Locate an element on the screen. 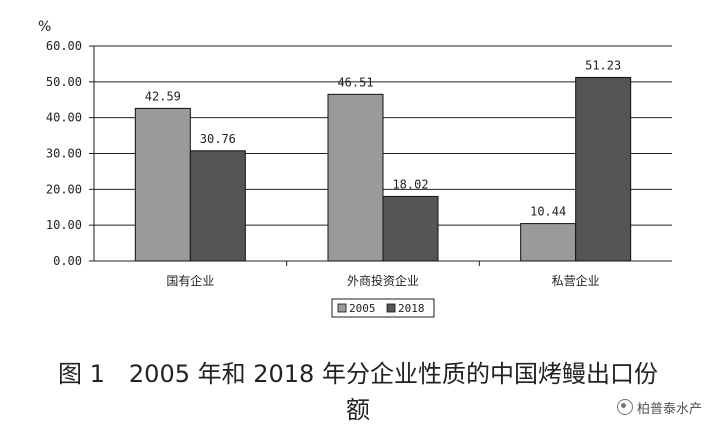 Image resolution: width=716 pixels, height=440 pixels. y-tick-label: 0.00 is located at coordinates (67, 261).